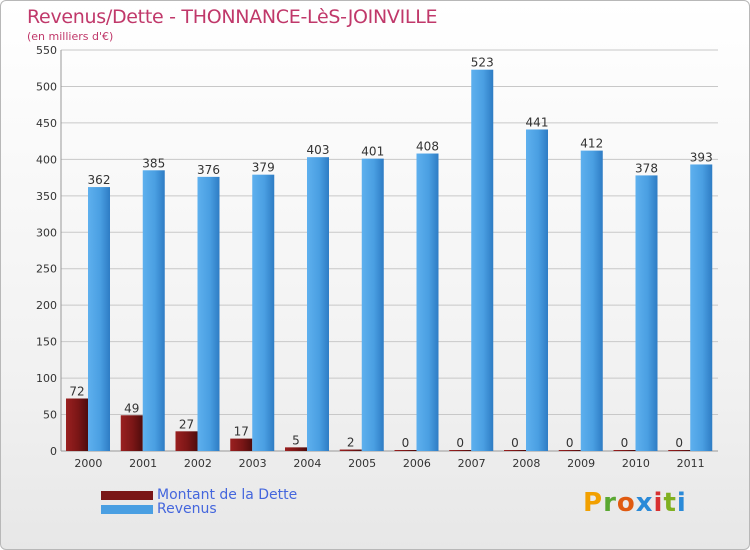 Image resolution: width=750 pixels, height=550 pixels. I want to click on y-tick-label: 100, so click(46, 378).